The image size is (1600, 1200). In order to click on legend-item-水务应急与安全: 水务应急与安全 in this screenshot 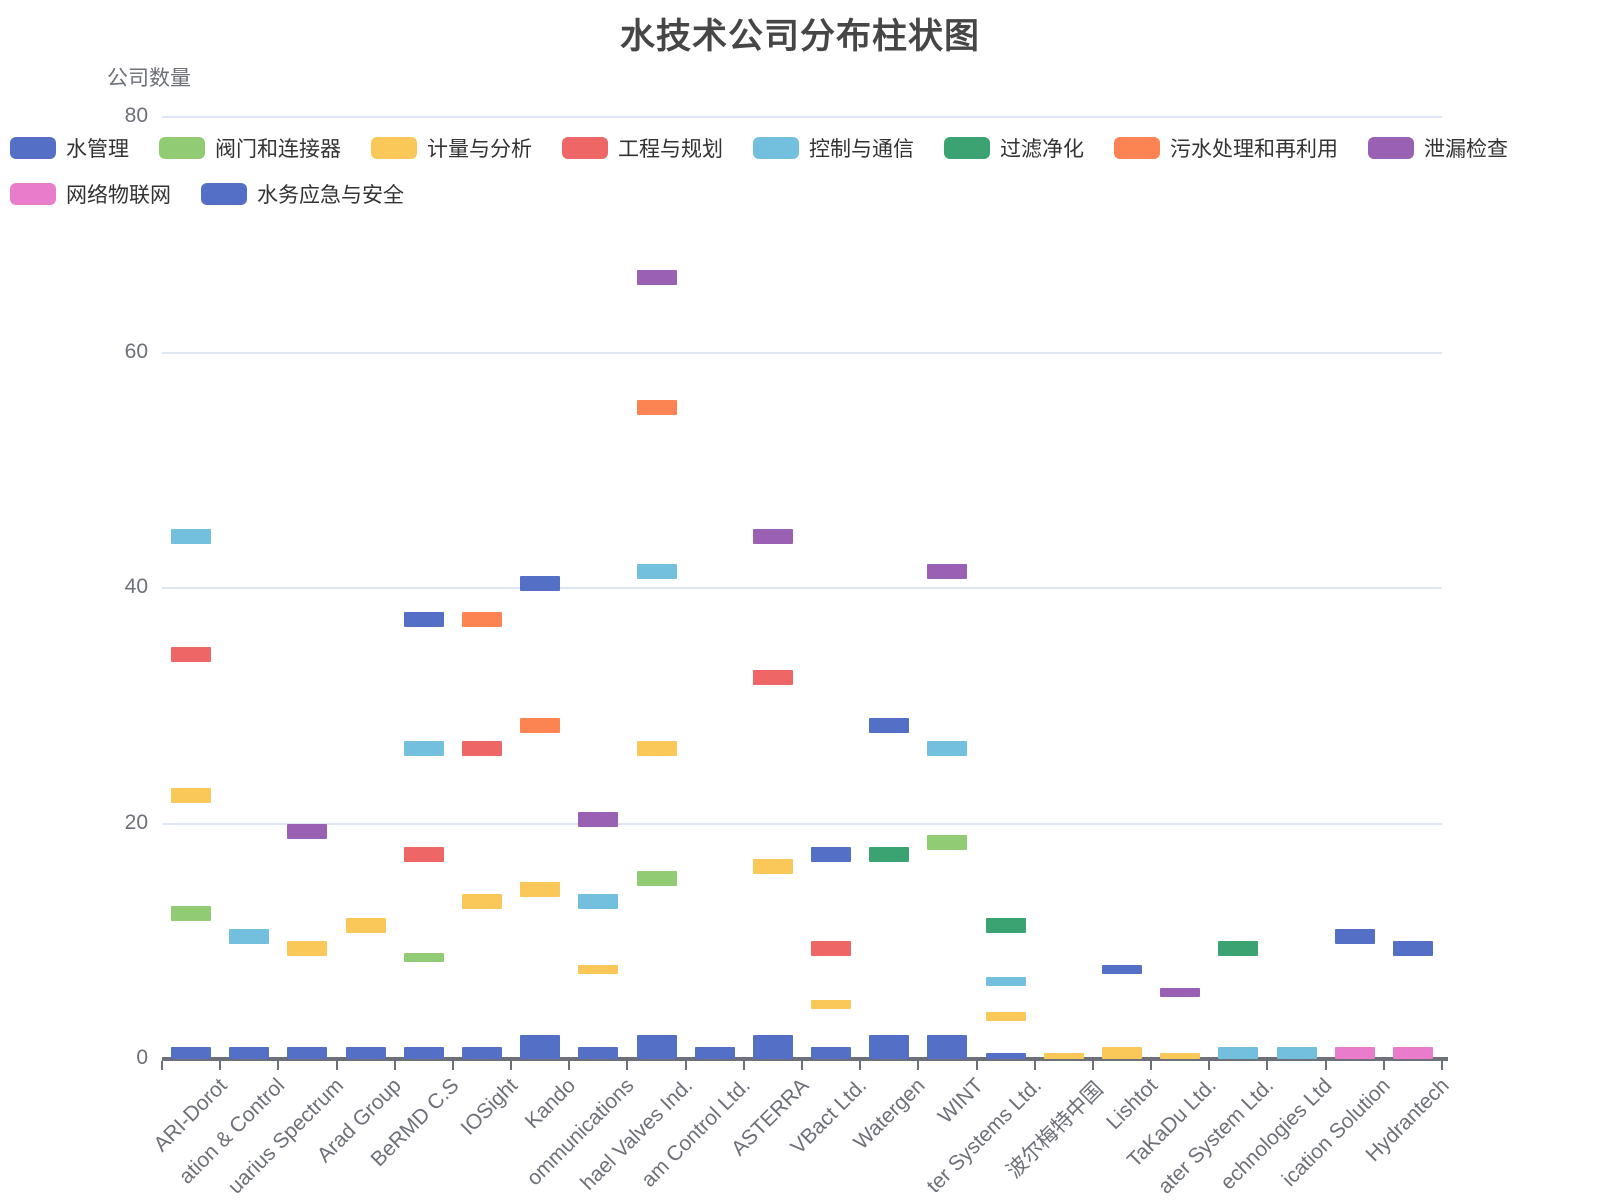, I will do `click(302, 194)`.